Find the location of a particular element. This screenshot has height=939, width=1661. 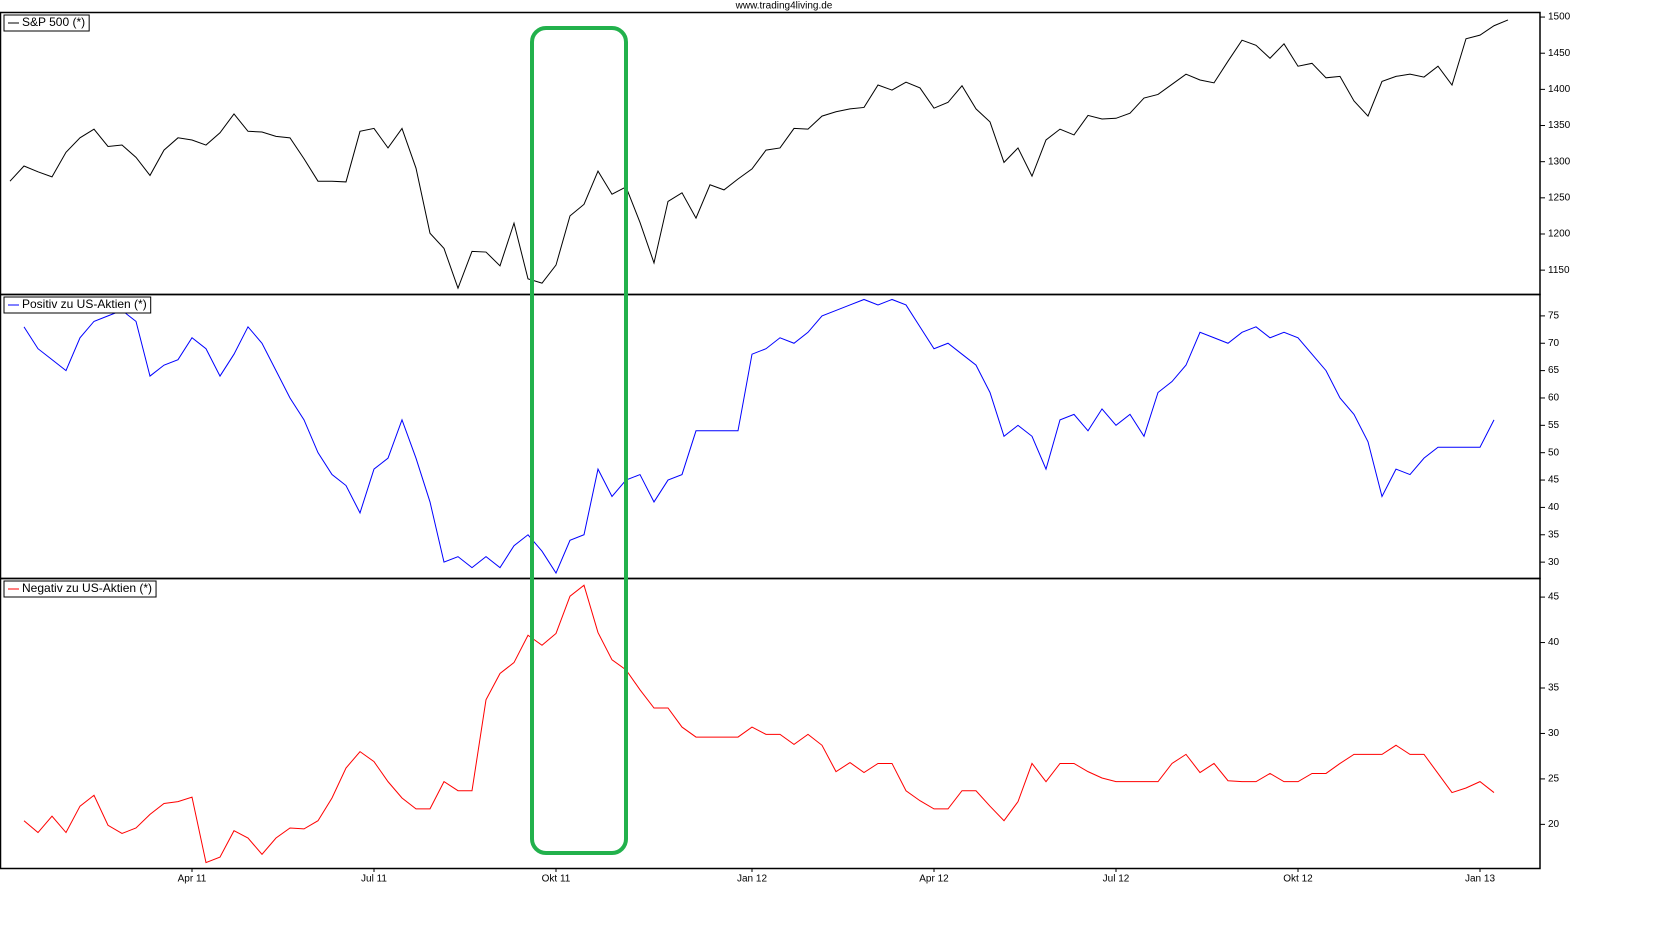

y-tick-label: 1200 is located at coordinates (1559, 234).